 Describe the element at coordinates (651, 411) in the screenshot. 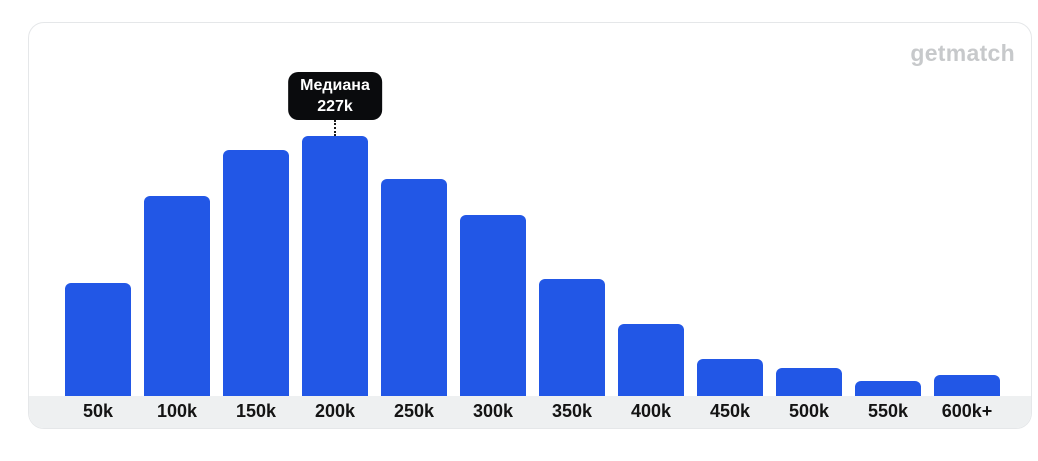

I see `x-label-400k: 400k` at that location.